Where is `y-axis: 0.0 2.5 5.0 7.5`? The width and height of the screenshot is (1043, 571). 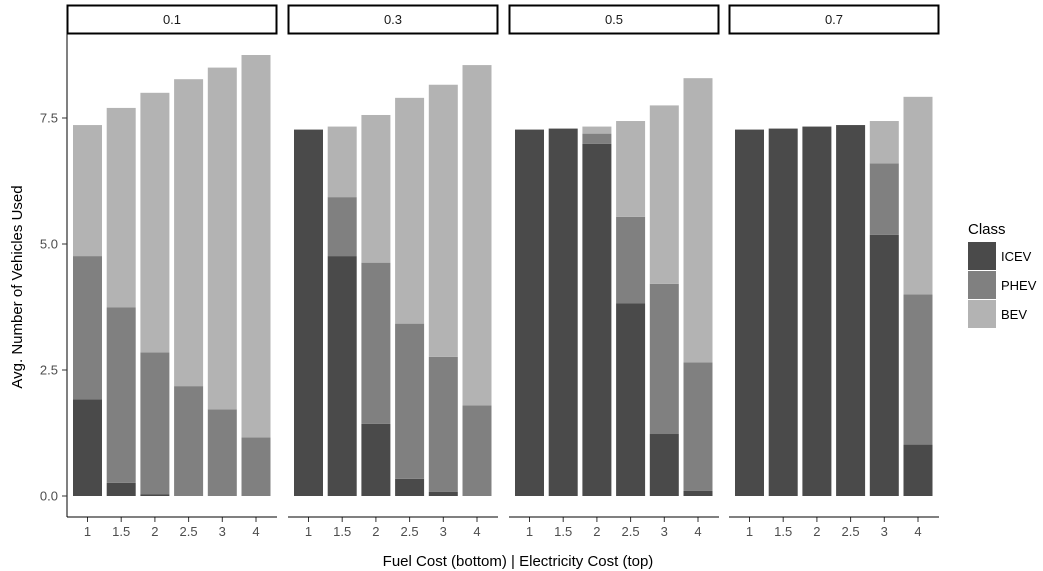
y-axis: 0.0 2.5 5.0 7.5 is located at coordinates (54, 275).